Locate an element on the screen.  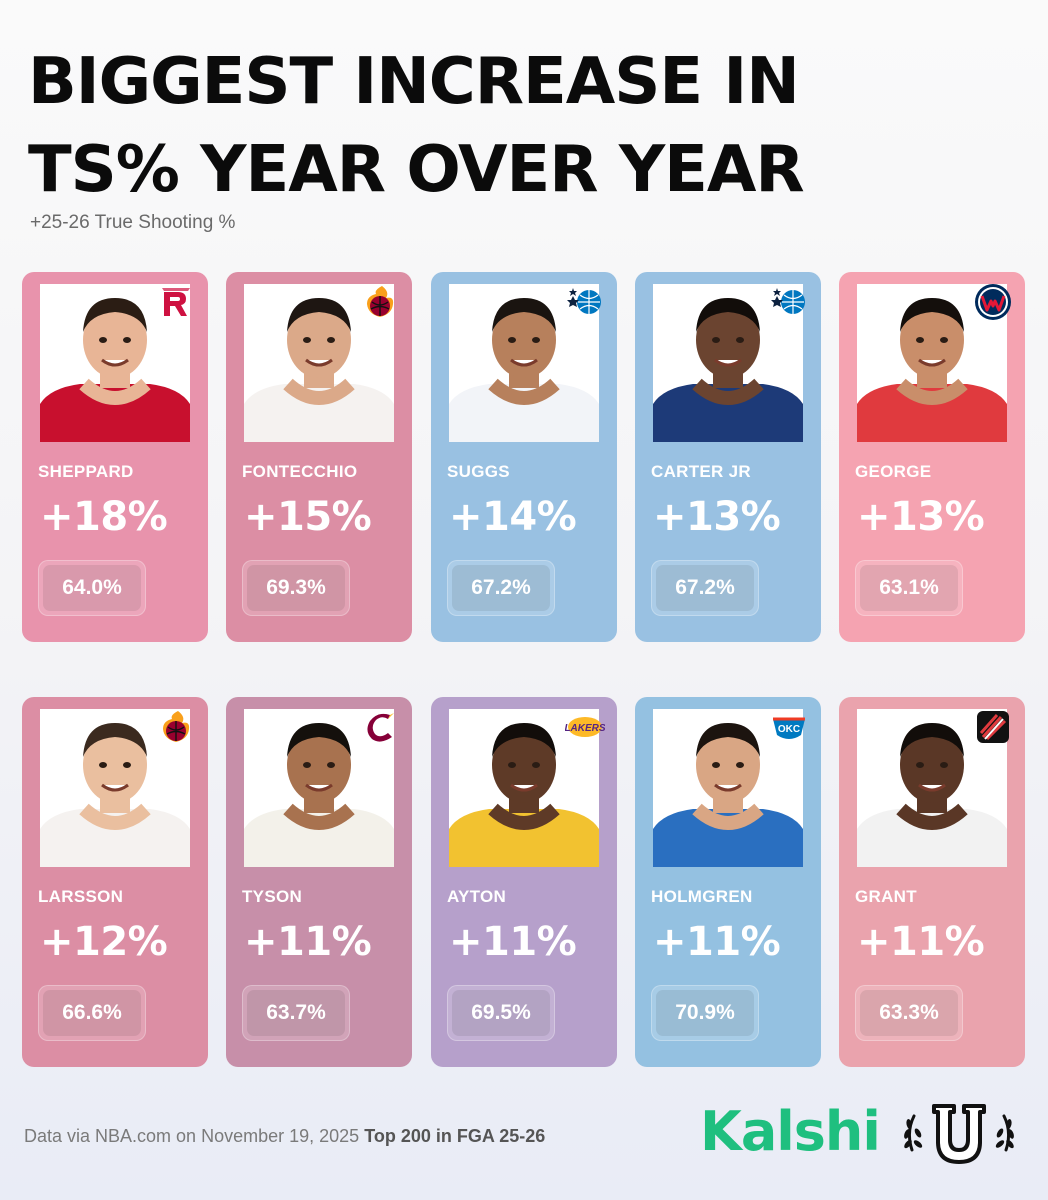
svg-text: OKC is located at coordinates (789, 729).